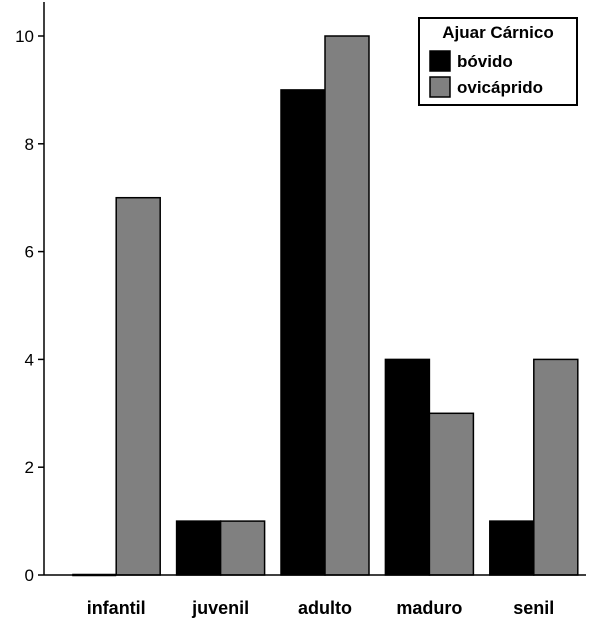 This screenshot has height=625, width=590. What do you see at coordinates (451, 494) in the screenshot?
I see `bar-ovicáprido-maduro` at bounding box center [451, 494].